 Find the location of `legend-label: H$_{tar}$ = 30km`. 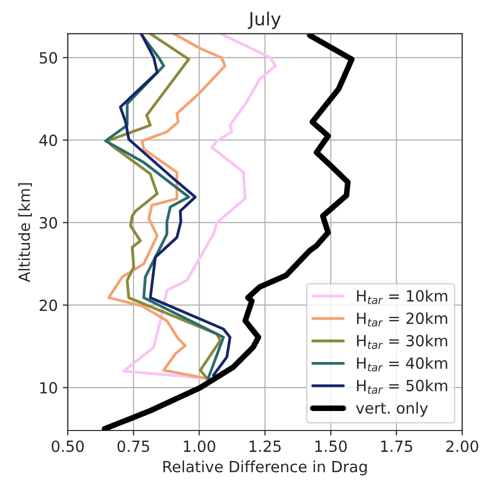

legend-label: H$_{tar}$ = 30km is located at coordinates (402, 341).